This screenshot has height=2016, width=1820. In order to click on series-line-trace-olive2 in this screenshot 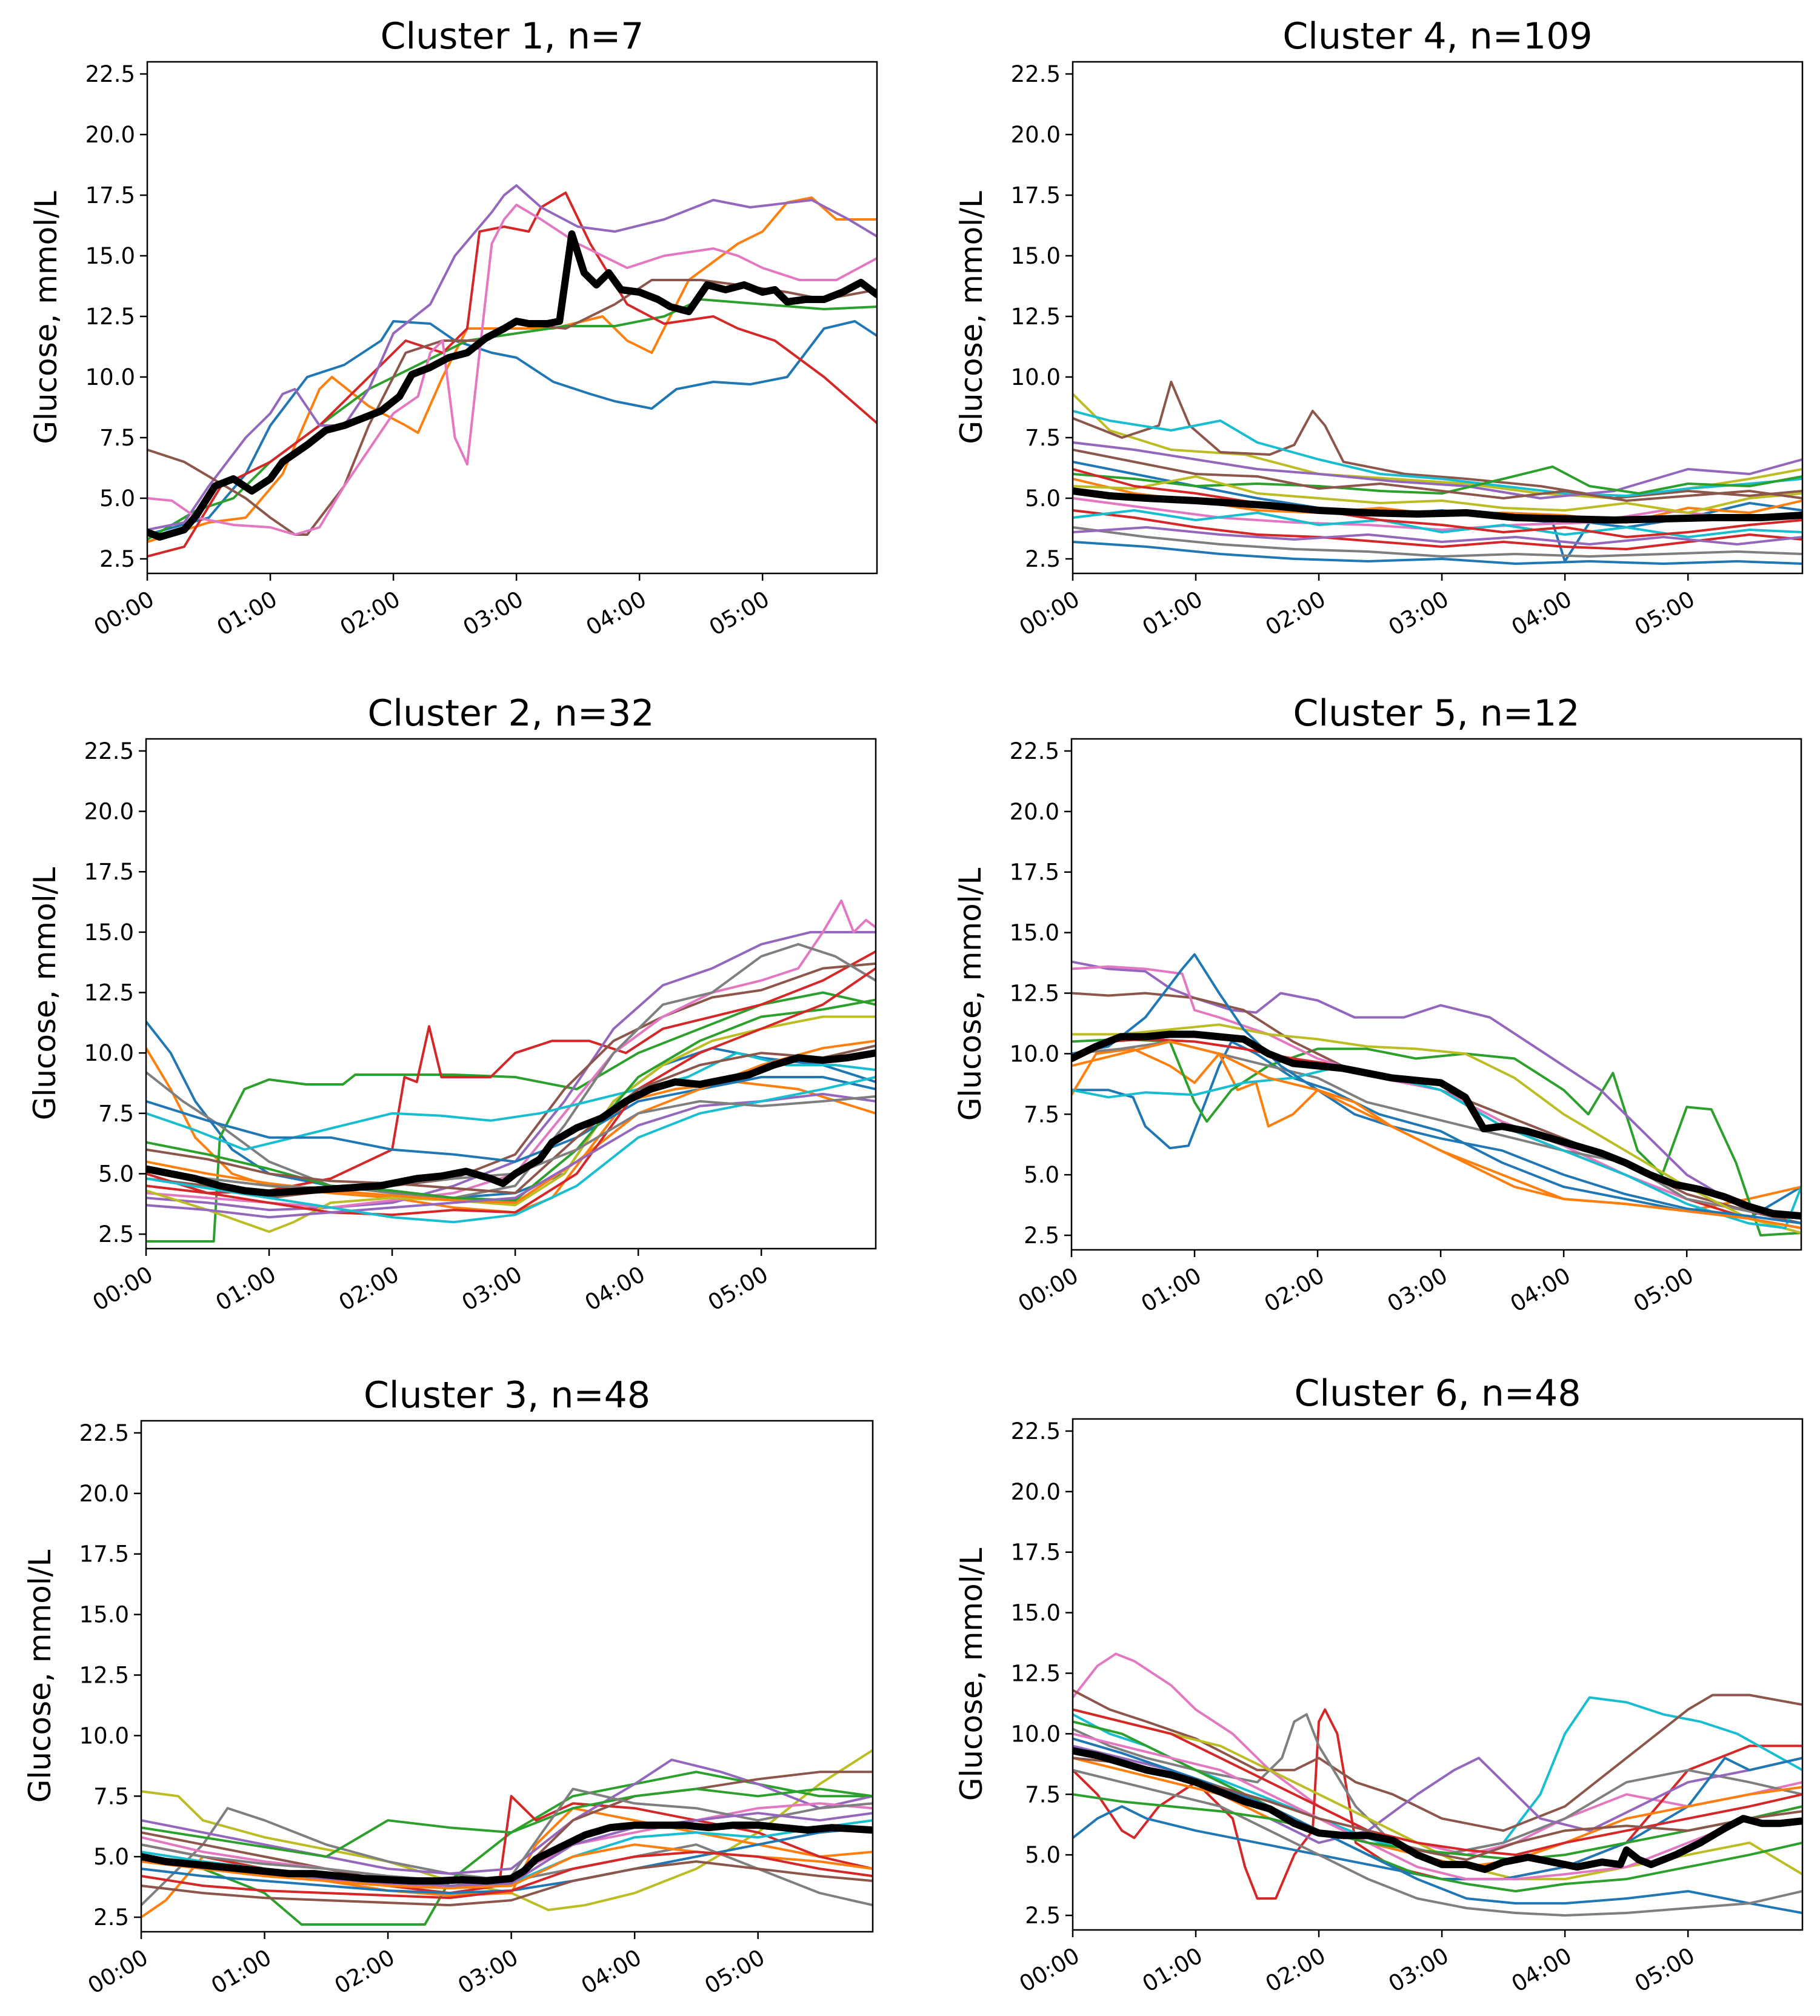, I will do `click(1437, 494)`.